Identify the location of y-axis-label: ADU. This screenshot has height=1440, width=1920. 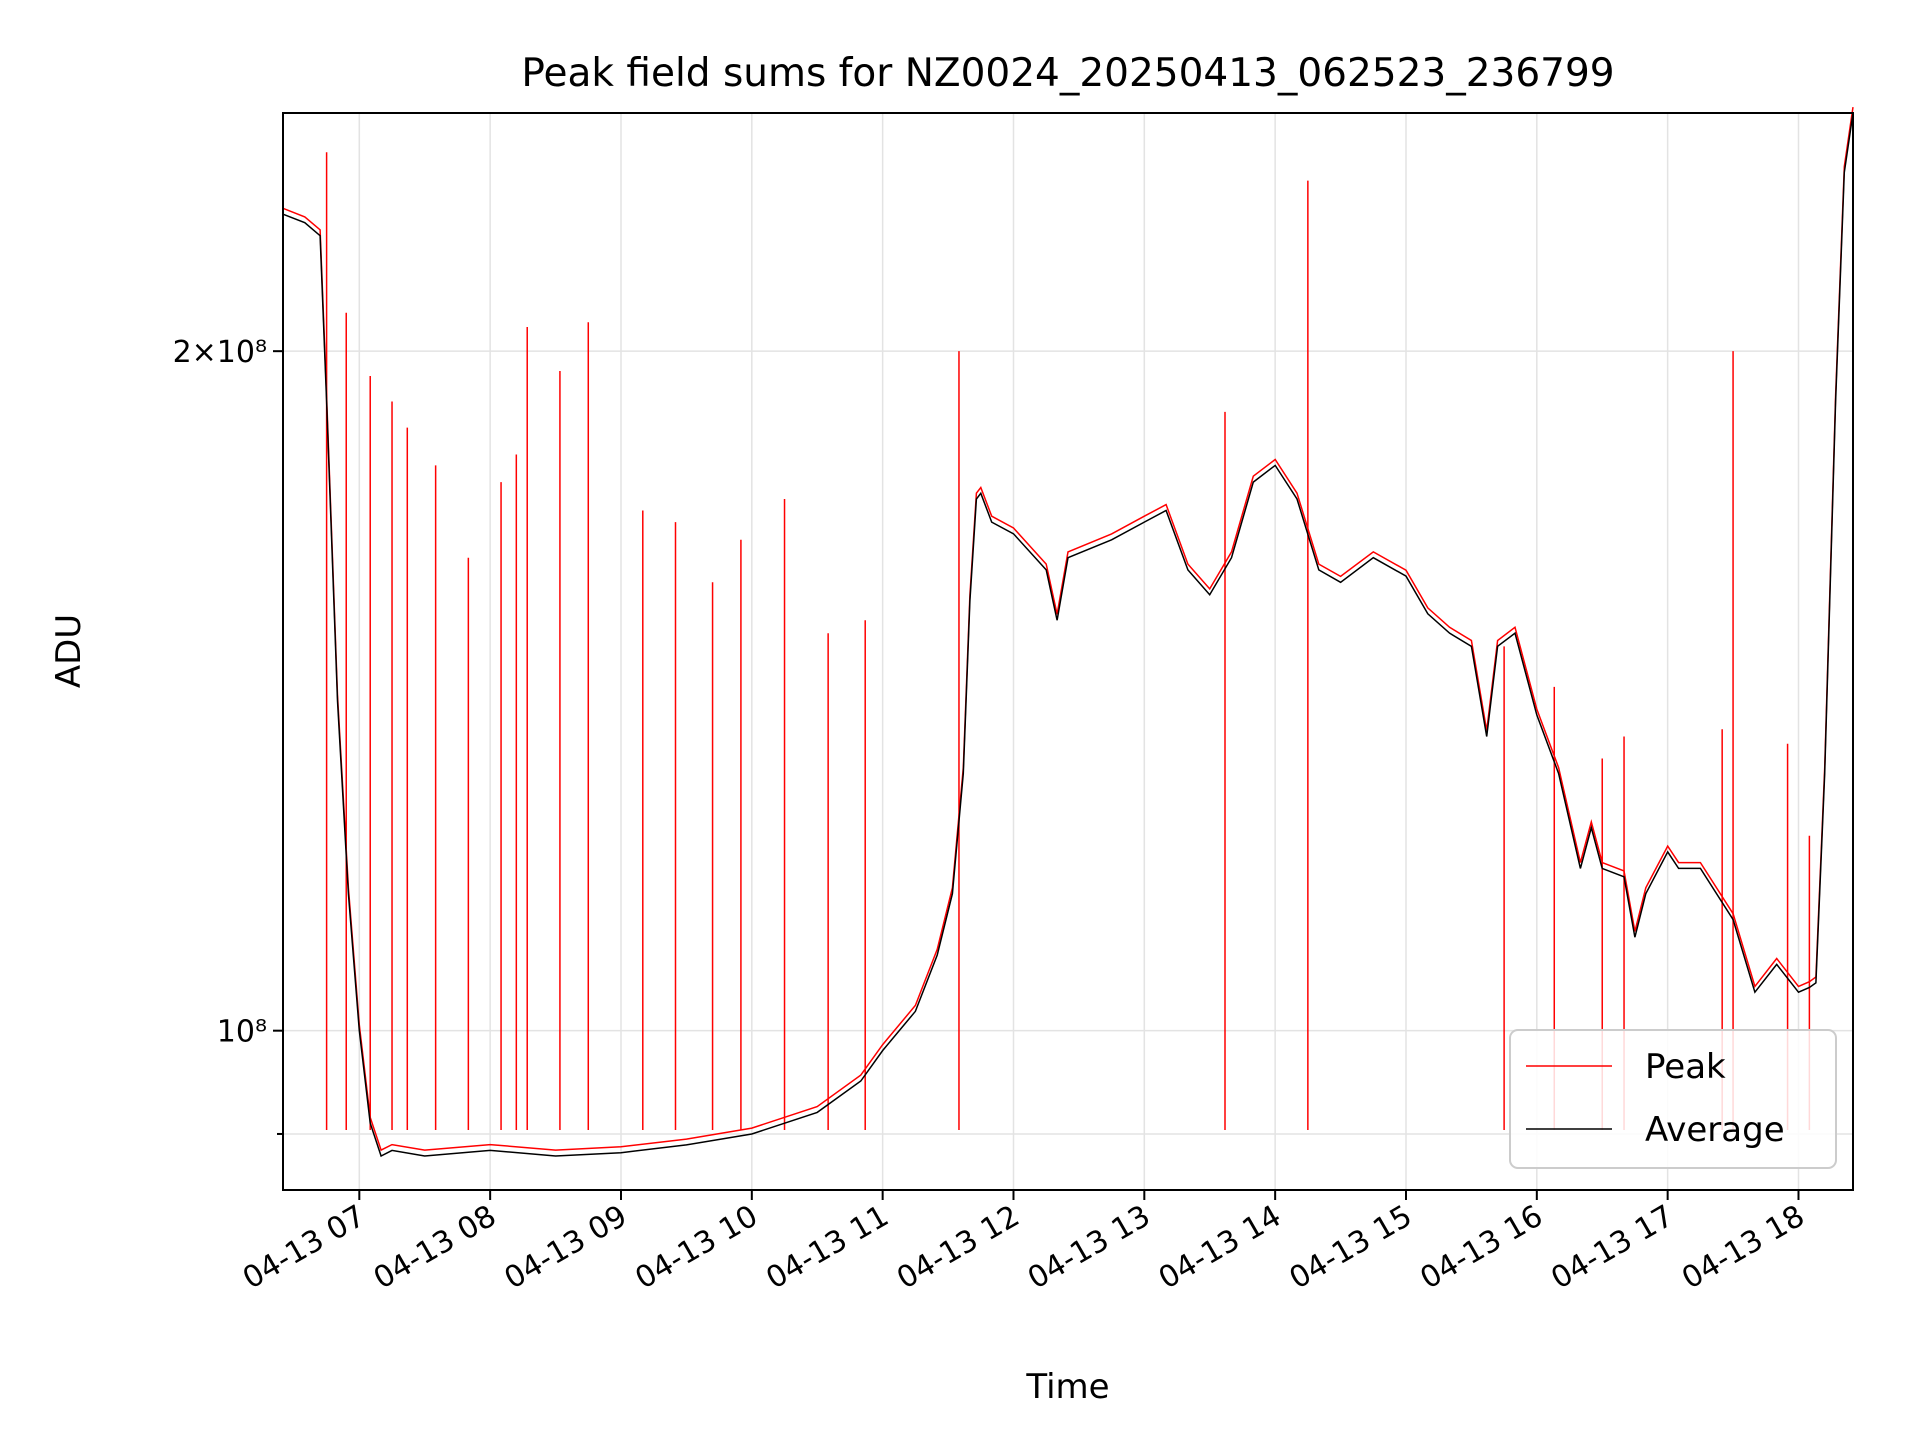
(69, 651).